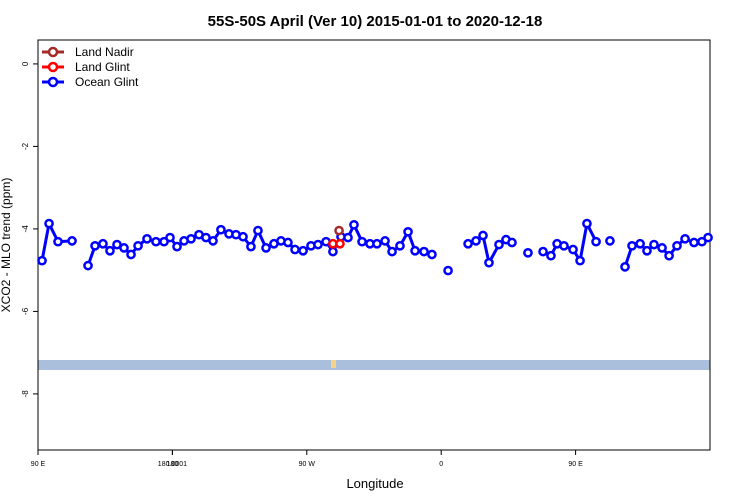 This screenshot has width=750, height=500. I want to click on series-line, so click(56, 239).